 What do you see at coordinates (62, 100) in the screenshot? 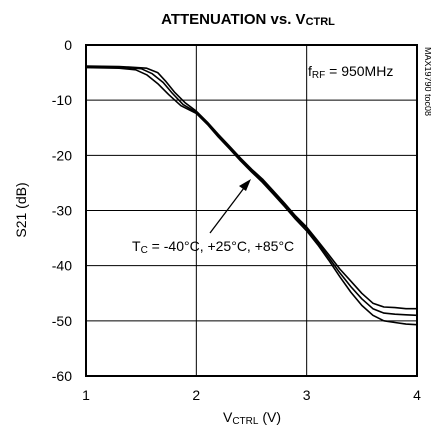
I see `y-tick-label-1: -10` at bounding box center [62, 100].